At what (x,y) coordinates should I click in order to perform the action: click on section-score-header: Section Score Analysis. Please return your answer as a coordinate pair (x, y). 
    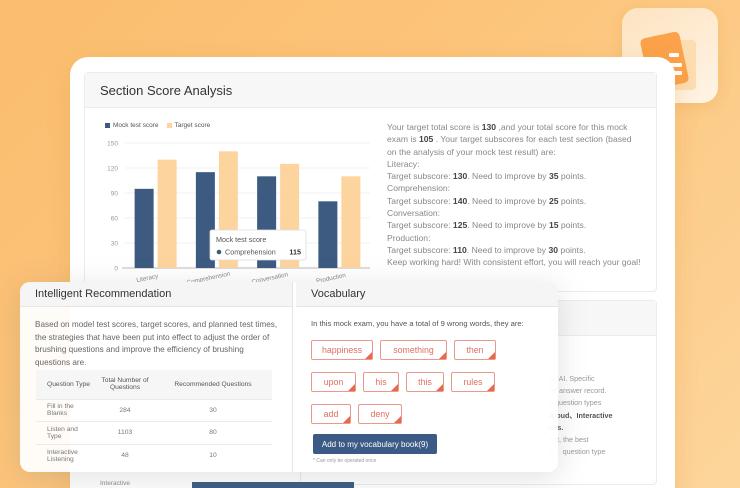
    Looking at the image, I should click on (370, 90).